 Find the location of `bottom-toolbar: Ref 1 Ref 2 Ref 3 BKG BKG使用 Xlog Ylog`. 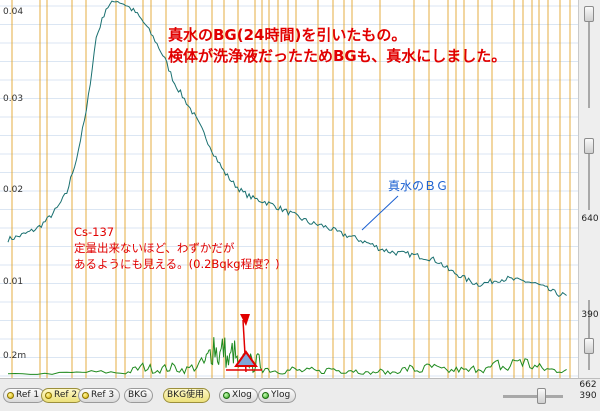

bottom-toolbar: Ref 1 Ref 2 Ref 3 BKG BKG使用 Xlog Ylog is located at coordinates (300, 394).